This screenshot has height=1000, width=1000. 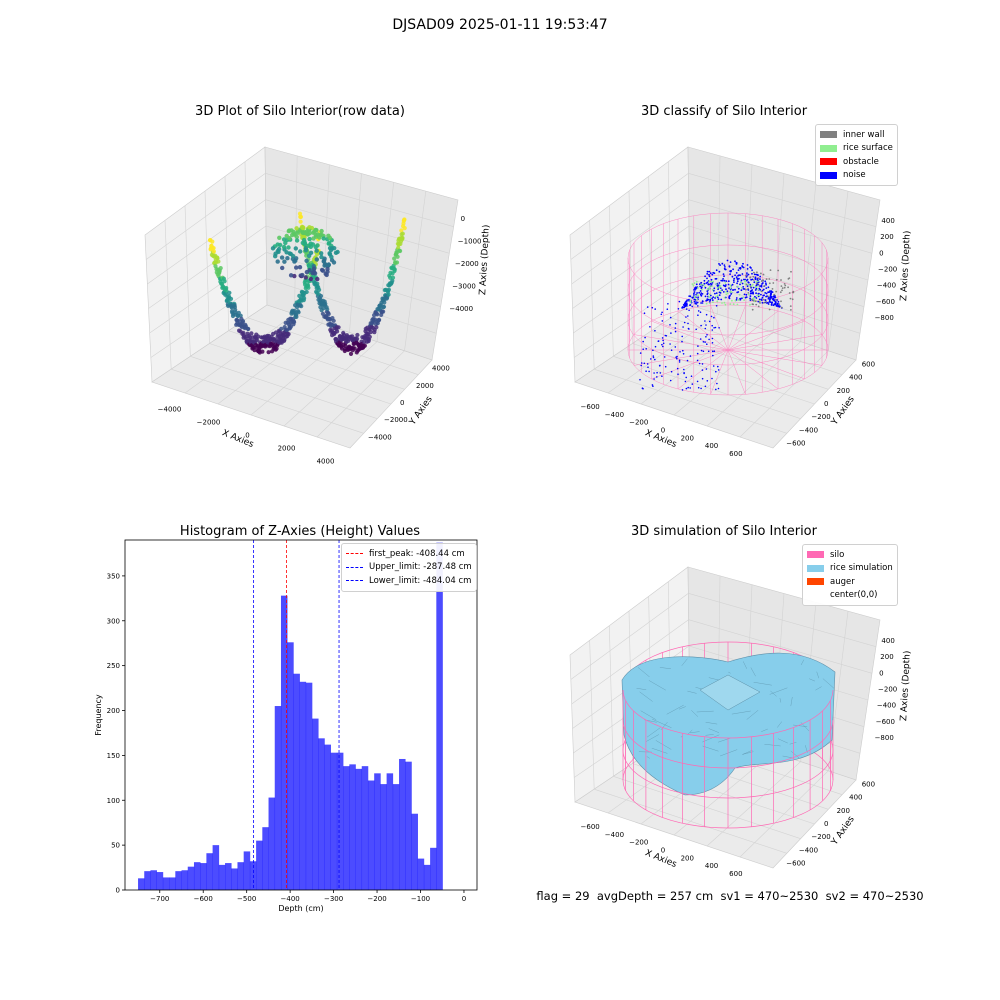 I want to click on legend-item-rice-surface: rice surface, so click(x=856, y=149).